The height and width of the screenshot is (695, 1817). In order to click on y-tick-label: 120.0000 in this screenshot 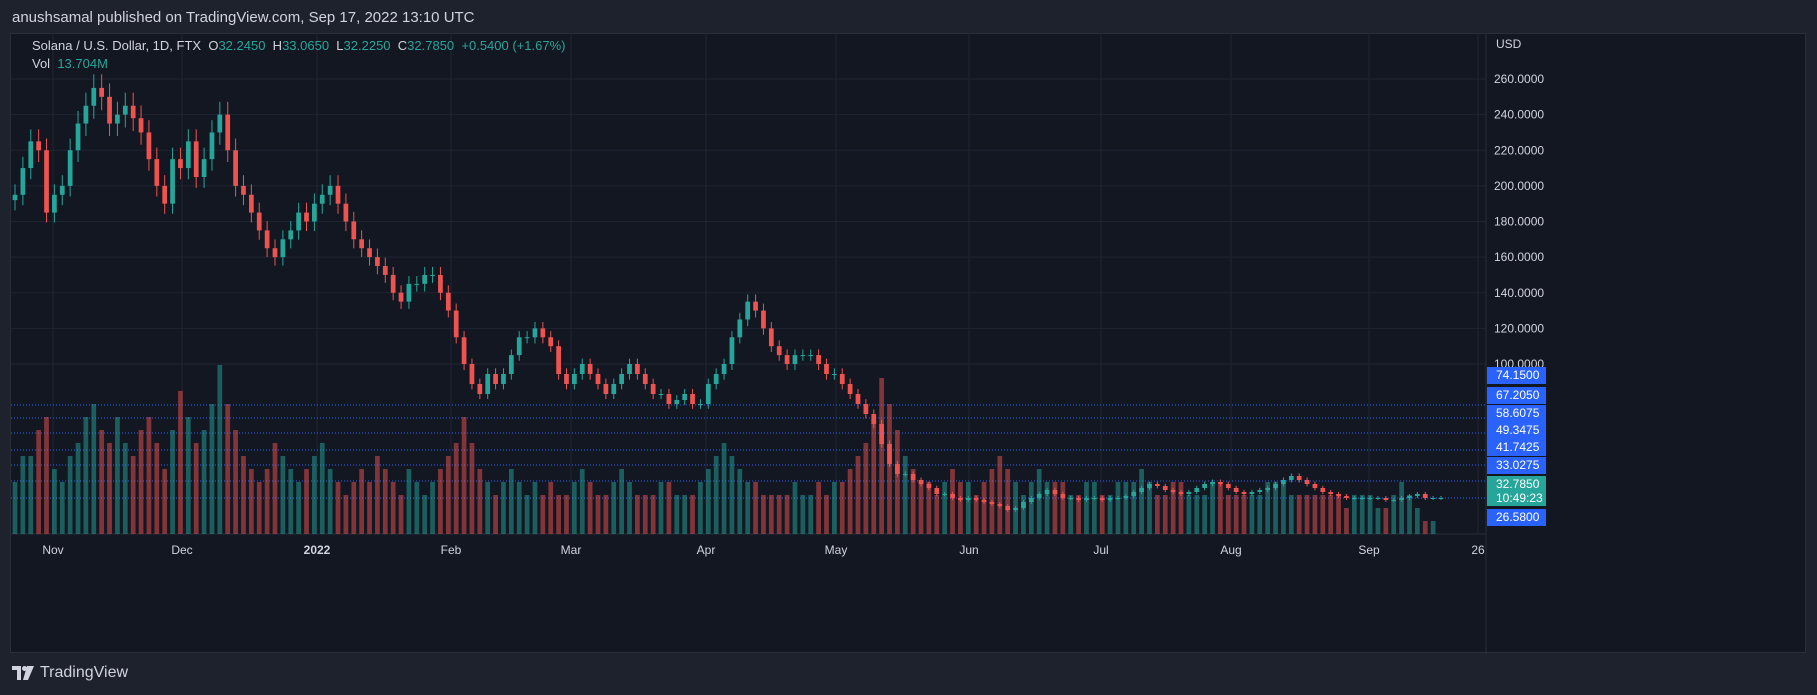, I will do `click(1519, 328)`.